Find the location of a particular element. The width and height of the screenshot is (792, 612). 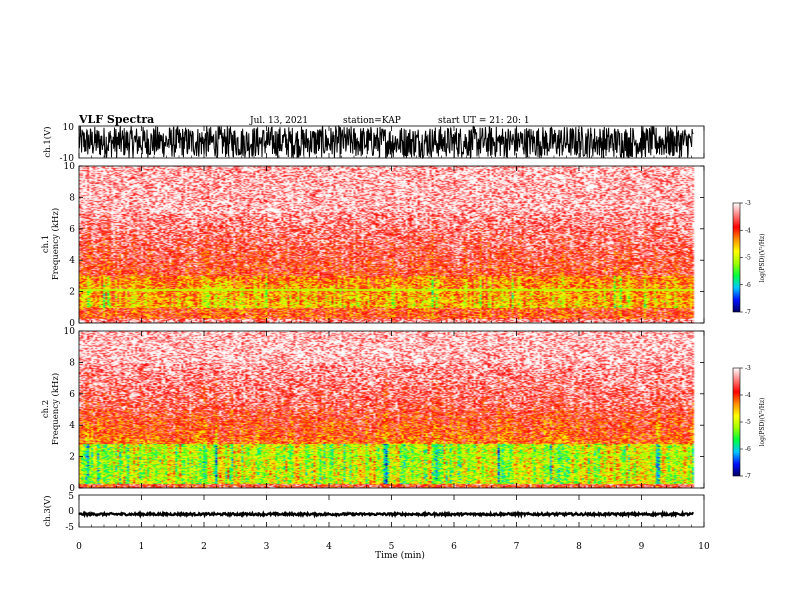

xtick-label: 10 is located at coordinates (704, 547).